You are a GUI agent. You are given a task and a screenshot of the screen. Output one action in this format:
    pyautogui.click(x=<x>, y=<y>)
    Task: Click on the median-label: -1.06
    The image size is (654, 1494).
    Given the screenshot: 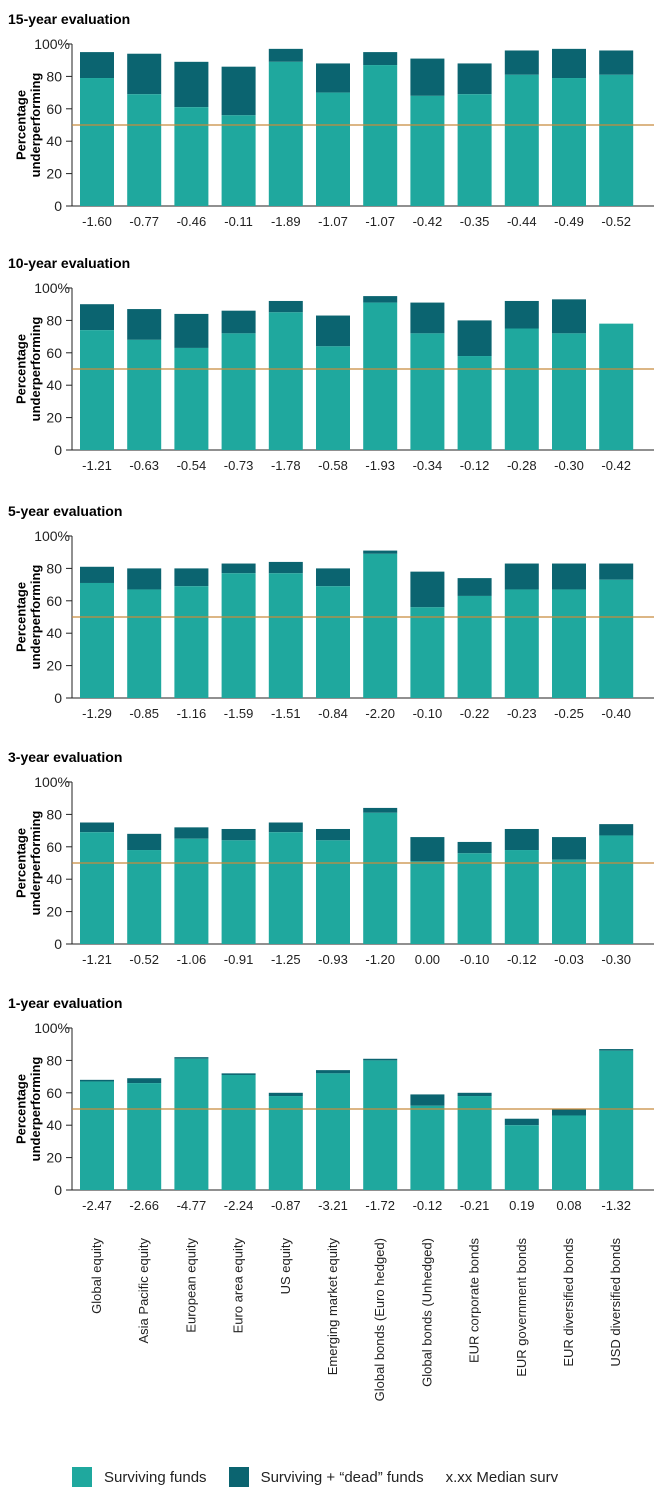 What is the action you would take?
    pyautogui.click(x=192, y=959)
    